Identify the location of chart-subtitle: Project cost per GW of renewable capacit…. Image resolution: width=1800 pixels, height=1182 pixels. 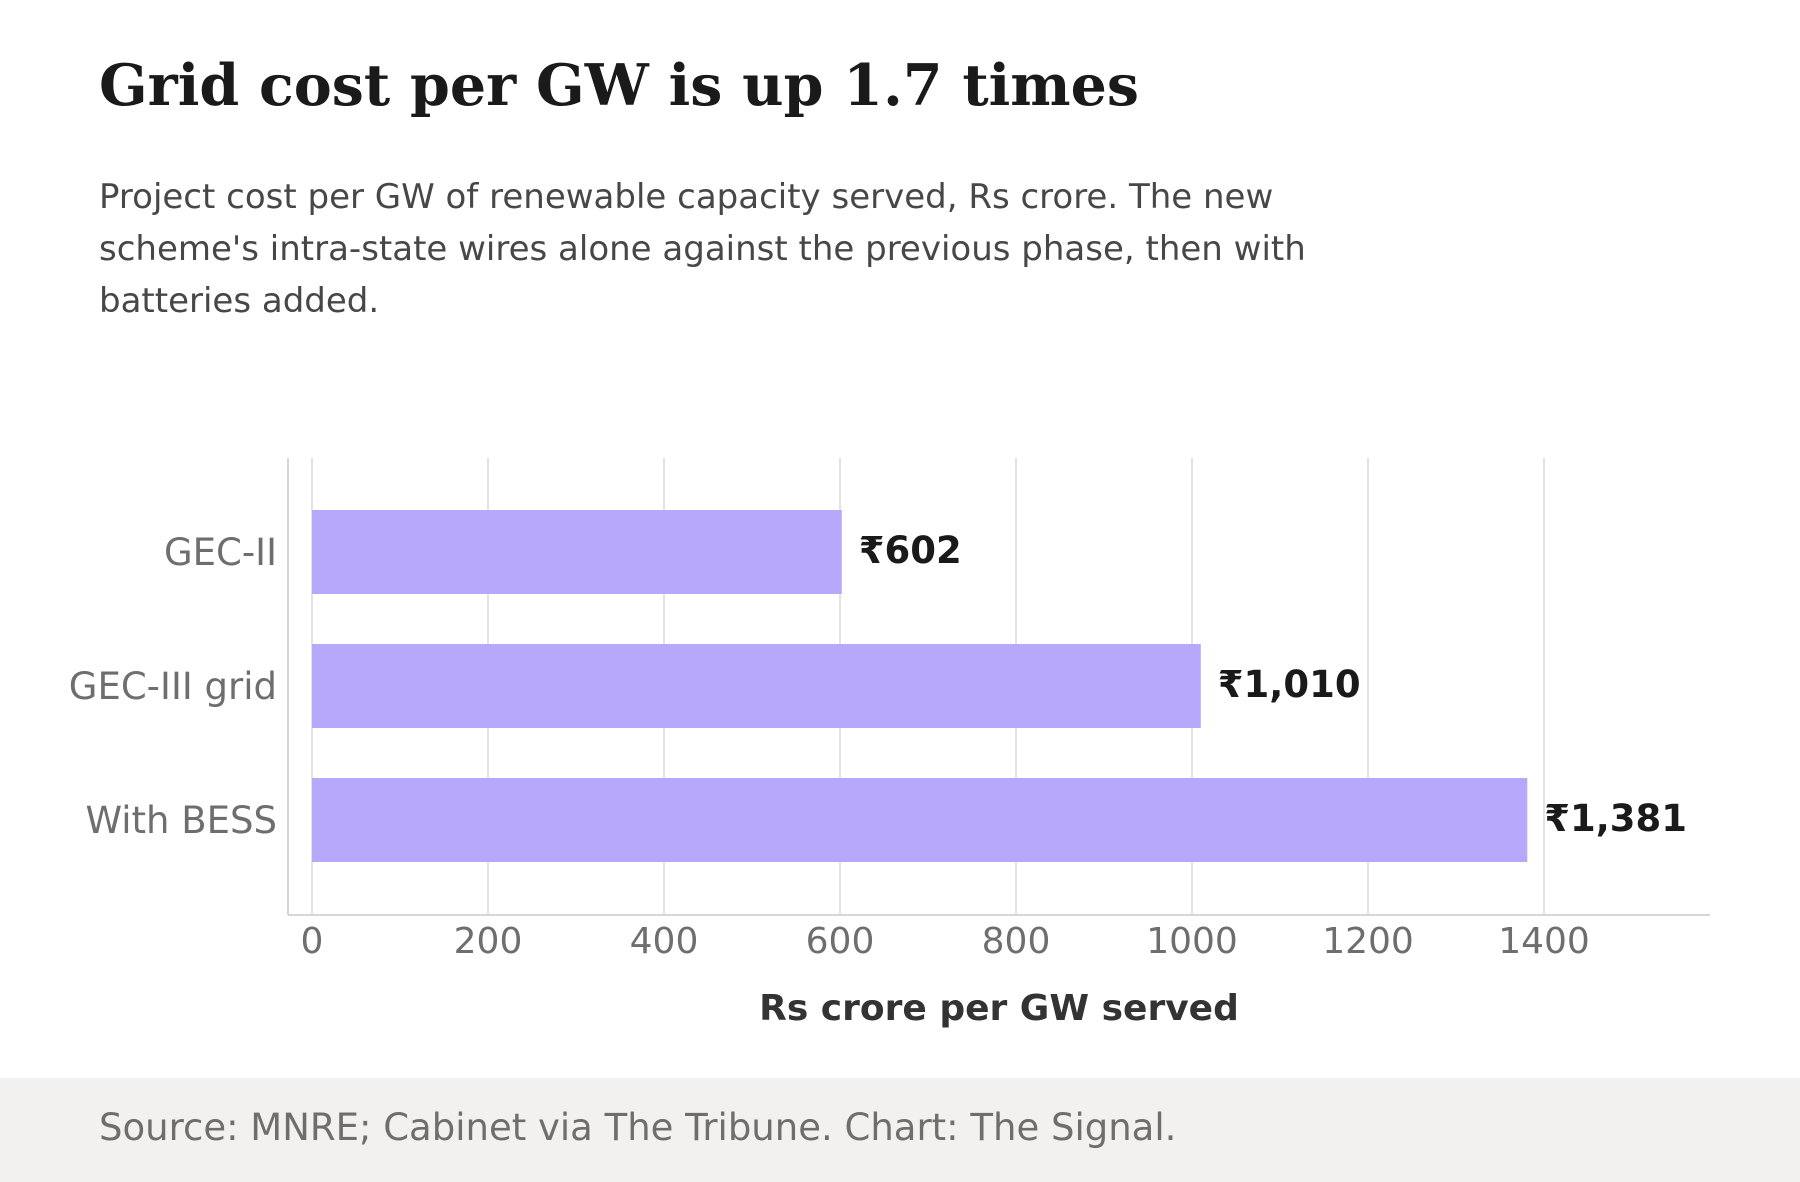
(702, 249).